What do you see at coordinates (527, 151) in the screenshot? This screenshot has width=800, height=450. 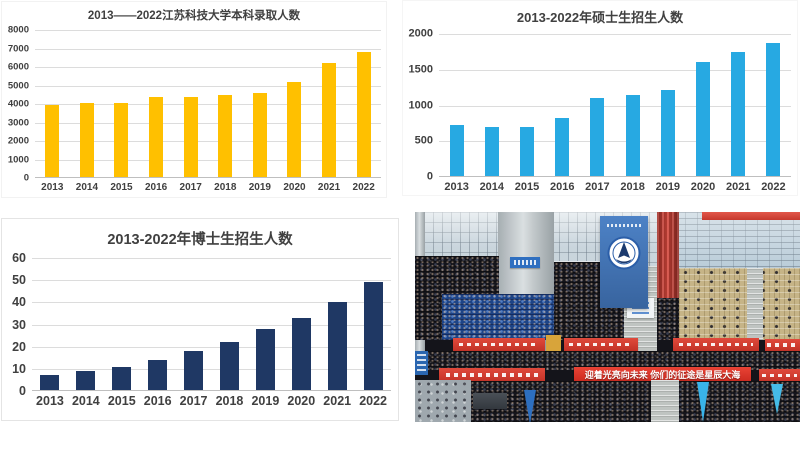 I see `bar-2015` at bounding box center [527, 151].